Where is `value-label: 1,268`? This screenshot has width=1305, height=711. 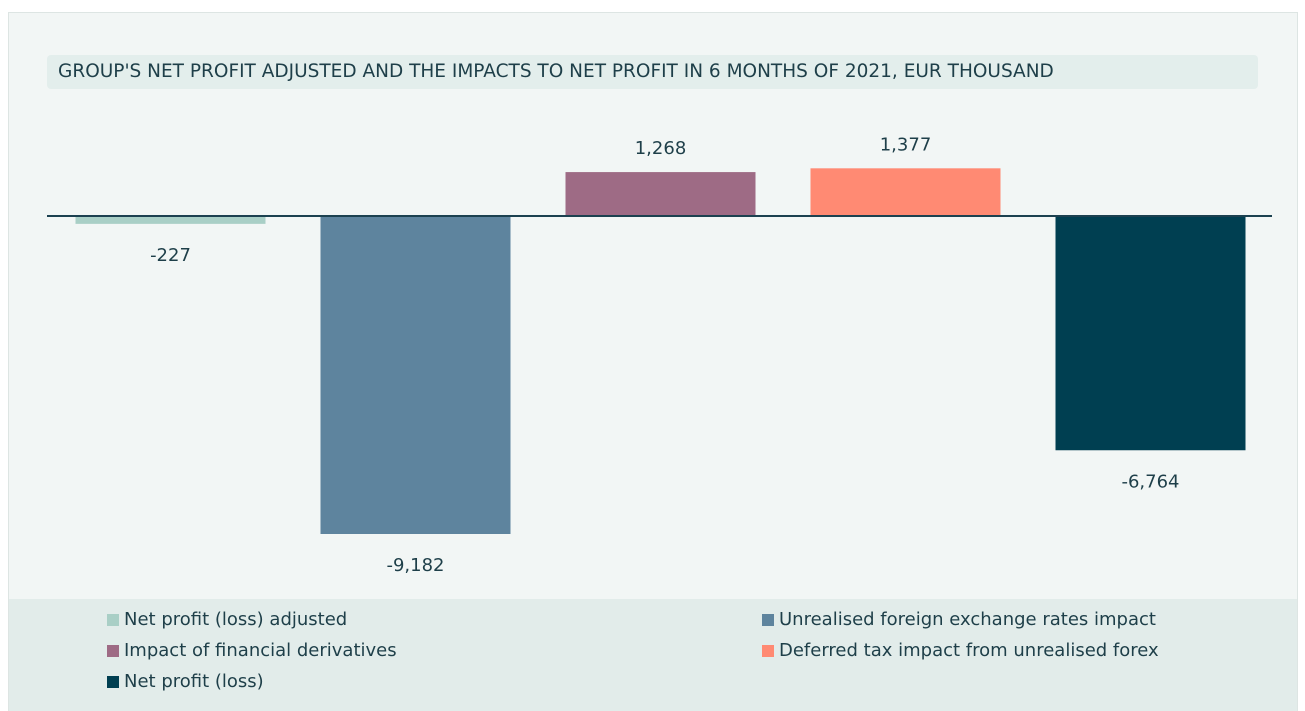
value-label: 1,268 is located at coordinates (661, 148).